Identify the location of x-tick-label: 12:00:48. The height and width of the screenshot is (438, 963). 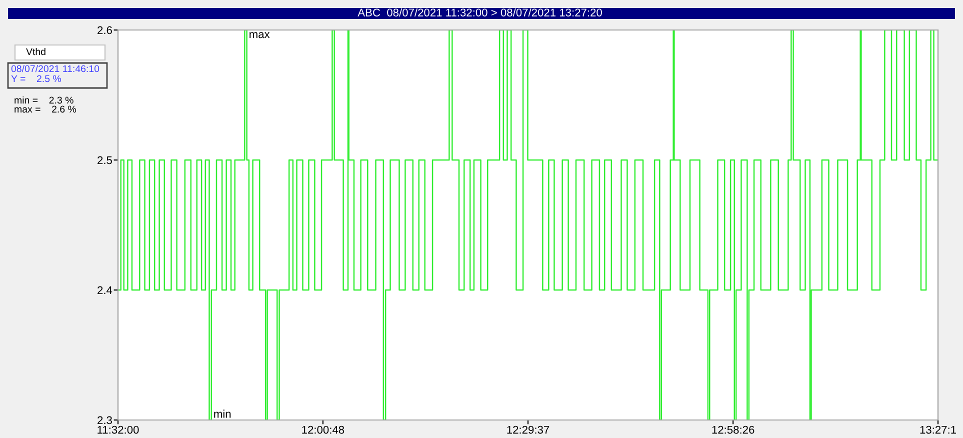
(323, 430).